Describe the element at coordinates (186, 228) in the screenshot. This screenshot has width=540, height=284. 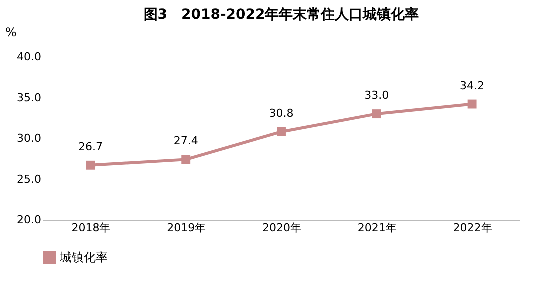
I see `x-tick-label: 2019年` at that location.